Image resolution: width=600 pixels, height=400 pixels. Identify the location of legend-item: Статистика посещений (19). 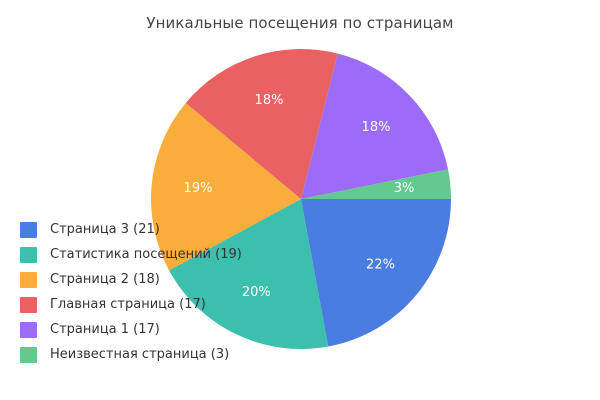
(131, 254).